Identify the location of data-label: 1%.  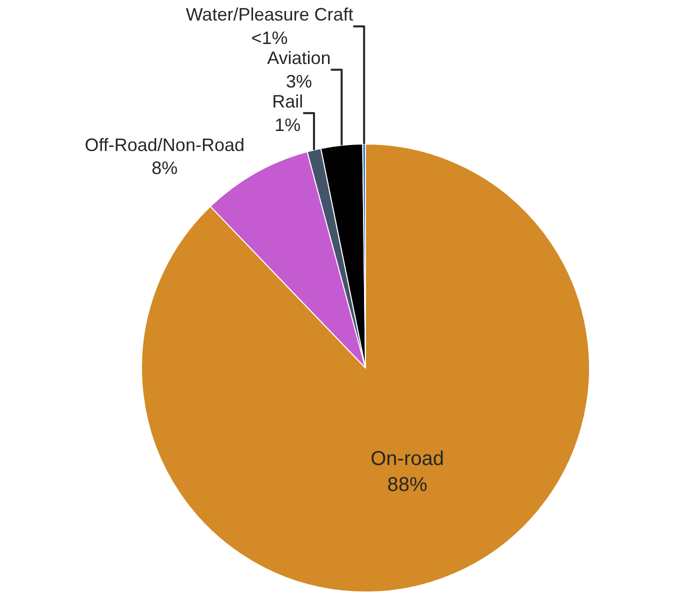
(287, 124).